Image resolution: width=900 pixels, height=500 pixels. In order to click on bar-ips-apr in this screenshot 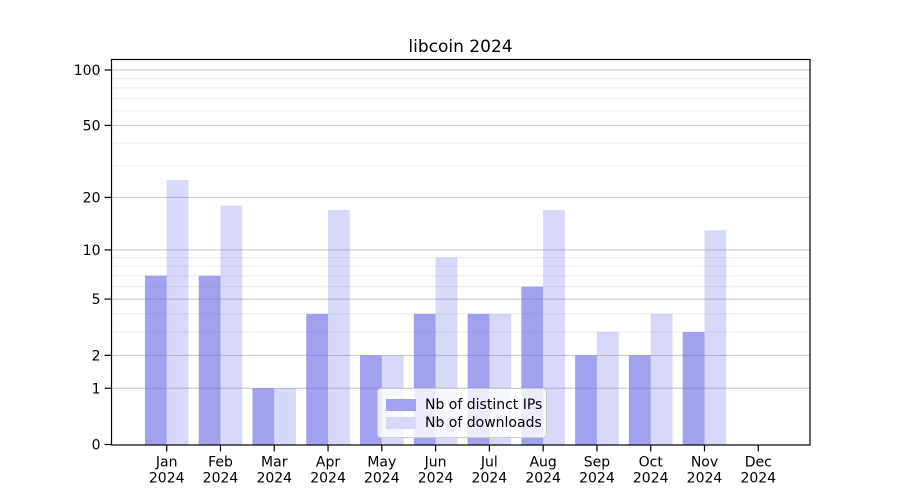, I will do `click(317, 379)`.